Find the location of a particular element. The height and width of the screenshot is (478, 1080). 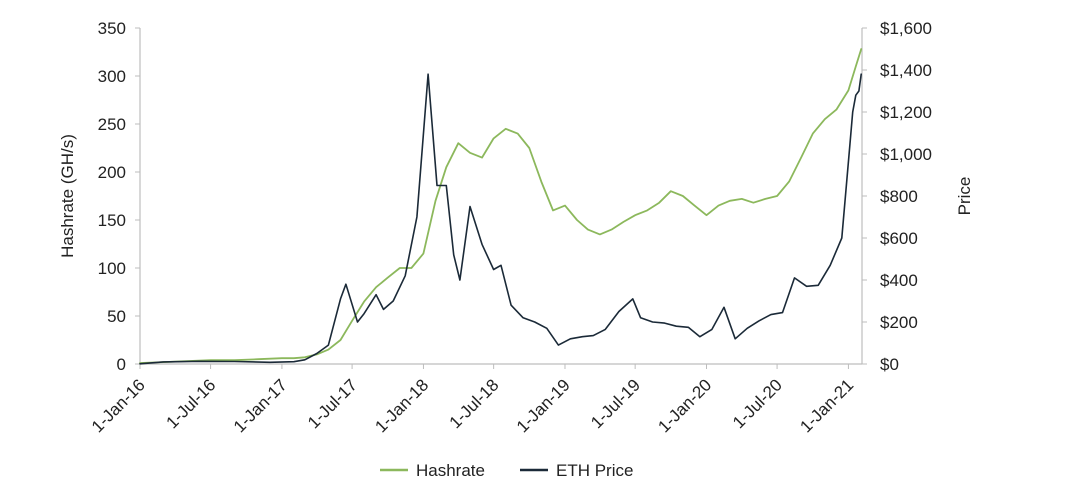

x-tick-label: 1-Jul-17 is located at coordinates (332, 403).